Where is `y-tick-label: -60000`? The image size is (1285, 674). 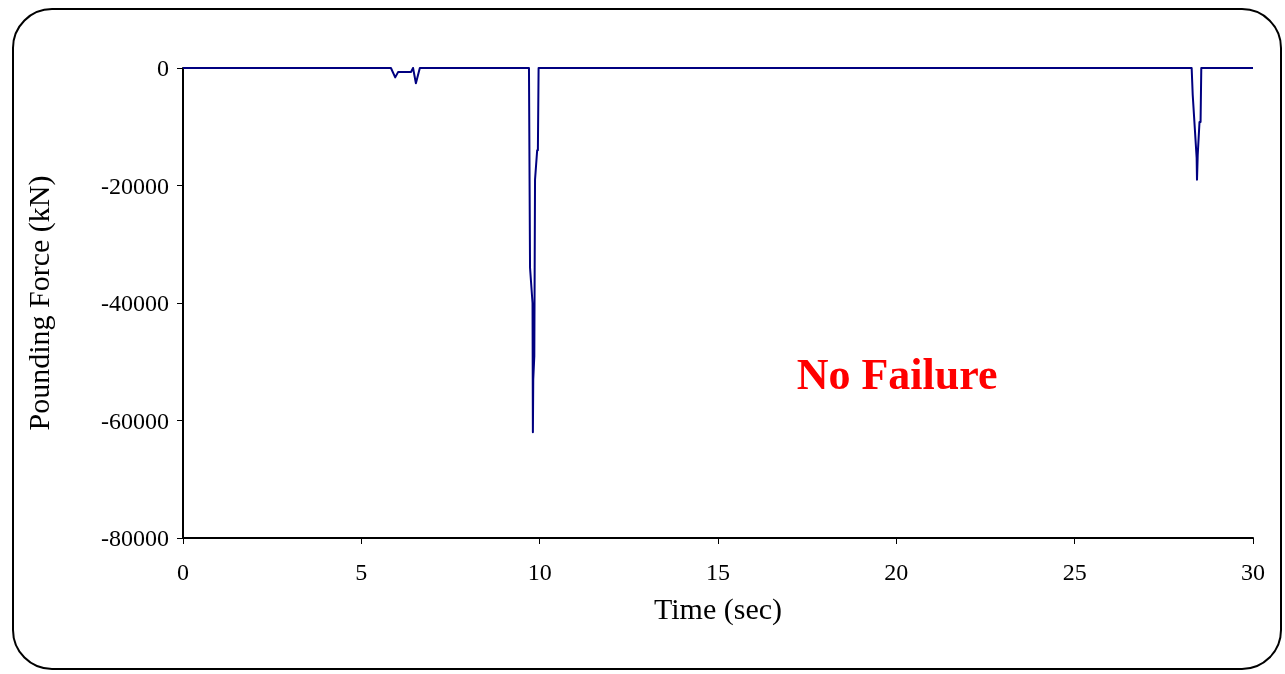 y-tick-label: -60000 is located at coordinates (135, 420).